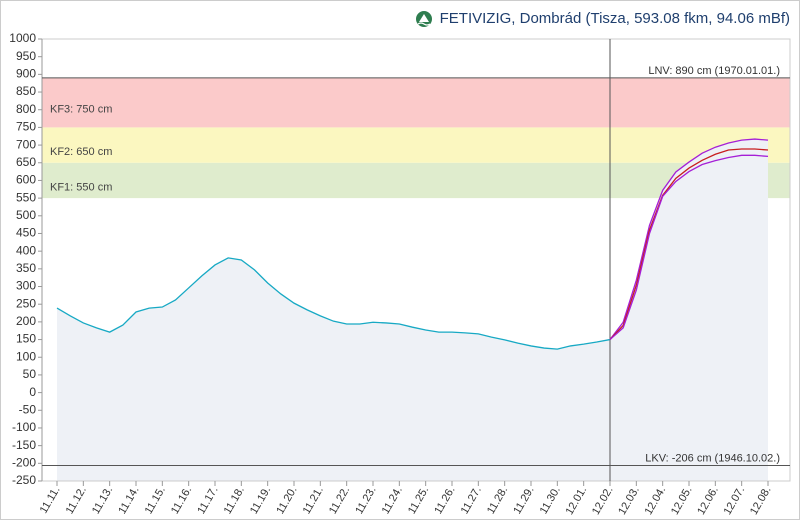  What do you see at coordinates (26, 109) in the screenshot?
I see `y-tick-label: 800` at bounding box center [26, 109].